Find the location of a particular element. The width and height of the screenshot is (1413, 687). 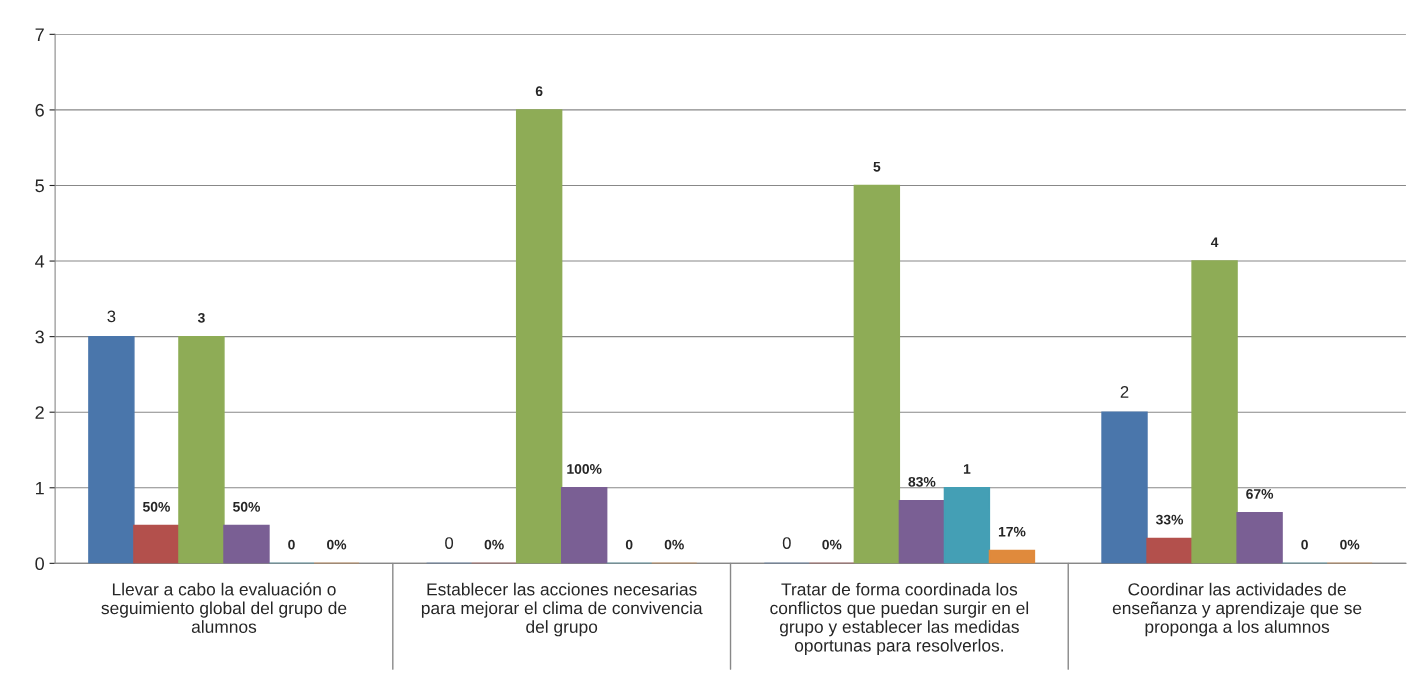

x-tick-label: Tratar de forma coordinada los conflictos que puedan surgir en el grupo y establecer las medidas oportunas para resolverlos. is located at coordinates (899, 619).